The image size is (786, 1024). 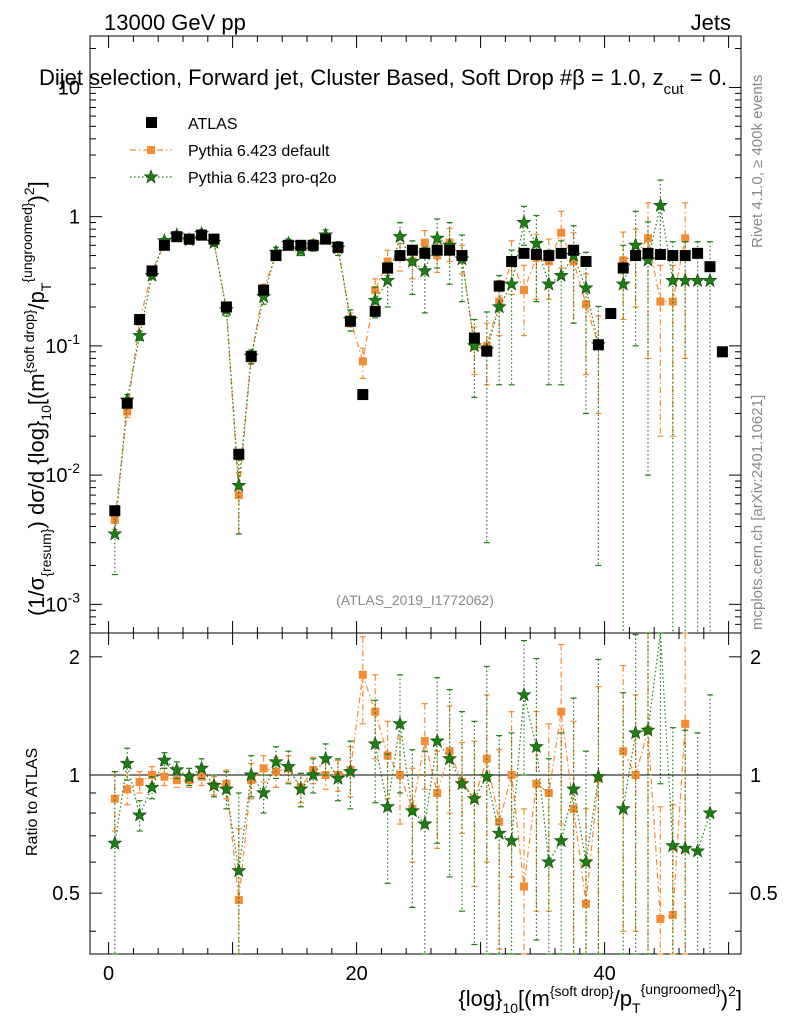 What do you see at coordinates (755, 658) in the screenshot?
I see `ratio-y-tick-label-right: 2` at bounding box center [755, 658].